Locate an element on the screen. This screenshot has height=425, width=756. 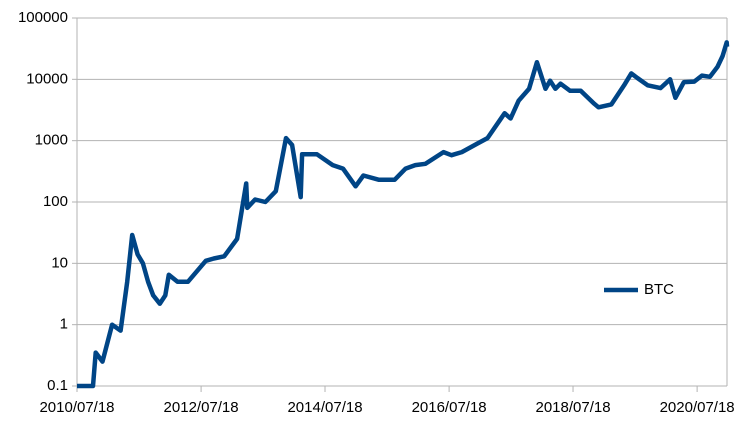
y-tick-label: 100000 is located at coordinates (43, 17).